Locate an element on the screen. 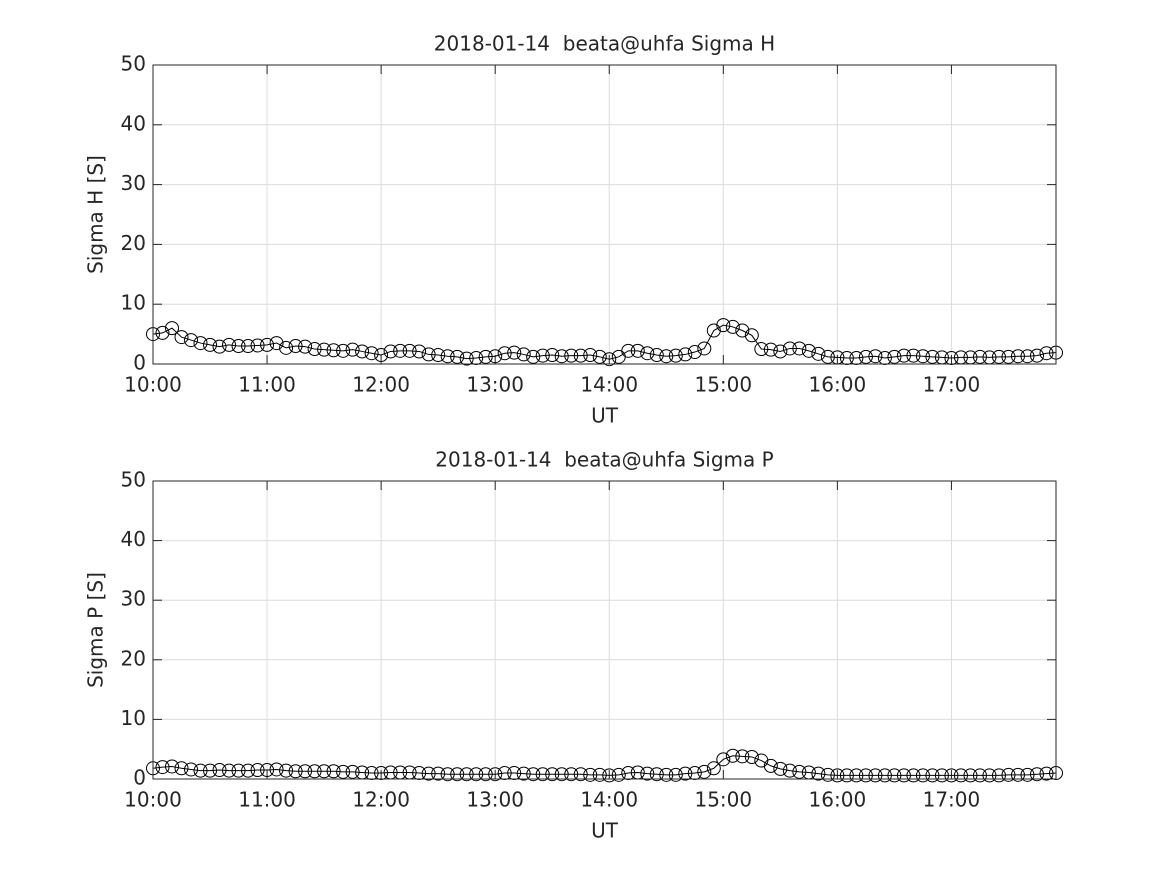 The image size is (1167, 875). chart-title: 2018-01-14 beata@uhfa Sigma P is located at coordinates (604, 460).